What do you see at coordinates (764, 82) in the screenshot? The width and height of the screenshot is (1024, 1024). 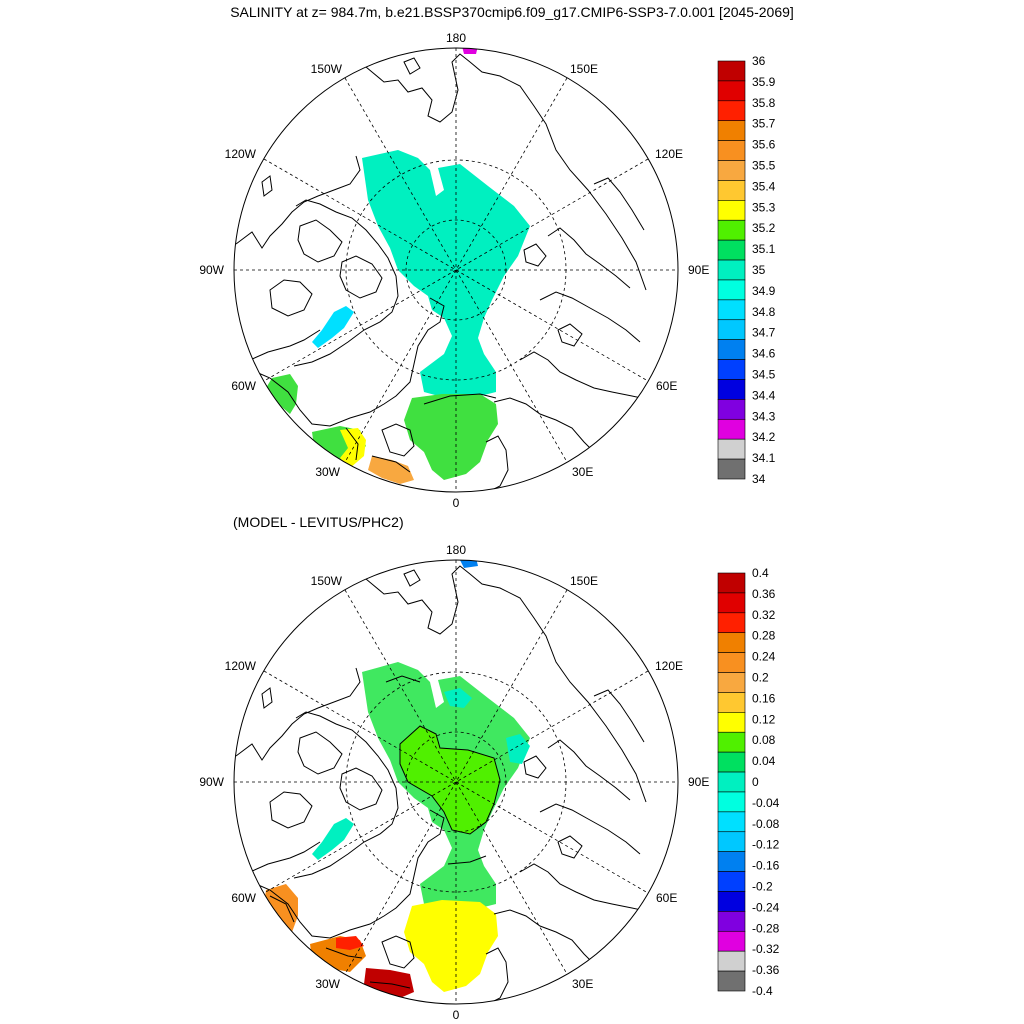 I see `colorbar-label: 35.9` at bounding box center [764, 82].